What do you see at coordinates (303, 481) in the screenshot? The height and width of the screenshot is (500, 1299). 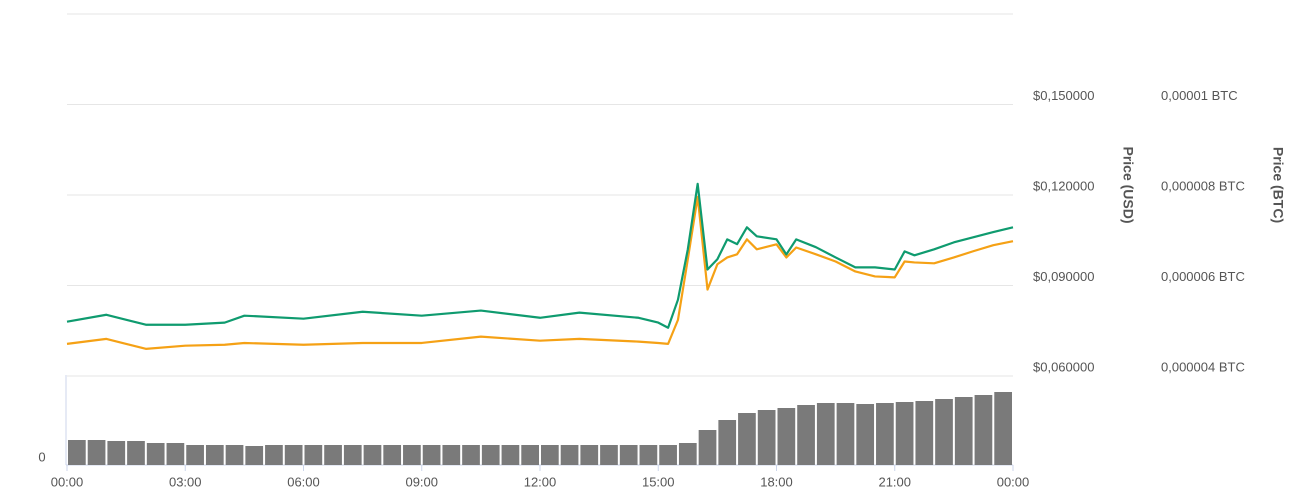 I see `x-tick-label: 06:00` at bounding box center [303, 481].